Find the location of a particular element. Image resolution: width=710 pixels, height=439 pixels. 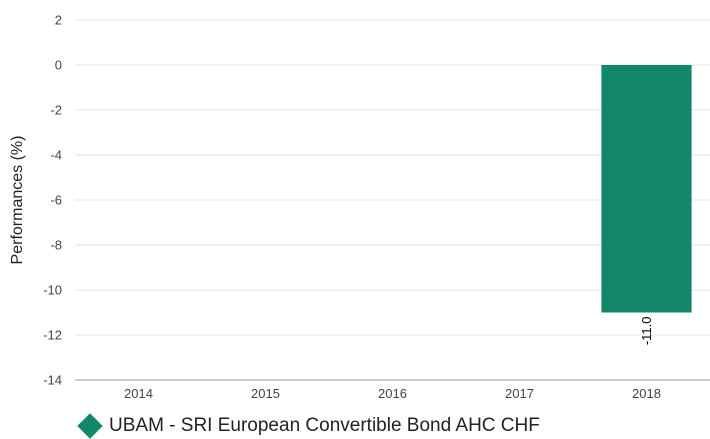

y-tick-label: -14 is located at coordinates (52, 380).